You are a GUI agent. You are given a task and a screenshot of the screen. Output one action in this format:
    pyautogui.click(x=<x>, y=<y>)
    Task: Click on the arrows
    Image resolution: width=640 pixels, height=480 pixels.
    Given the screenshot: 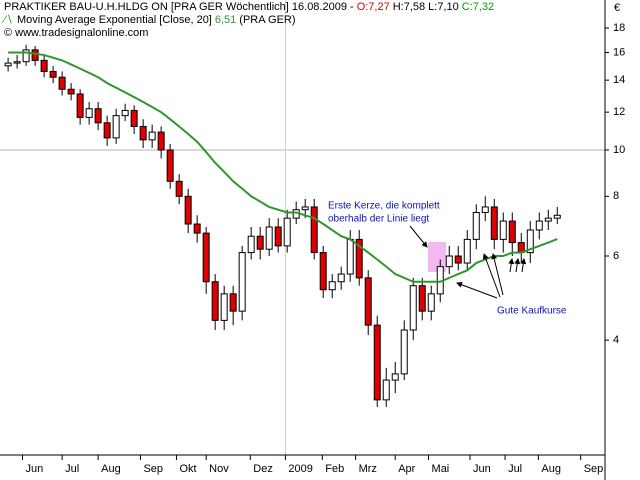 What is the action you would take?
    pyautogui.click(x=468, y=262)
    